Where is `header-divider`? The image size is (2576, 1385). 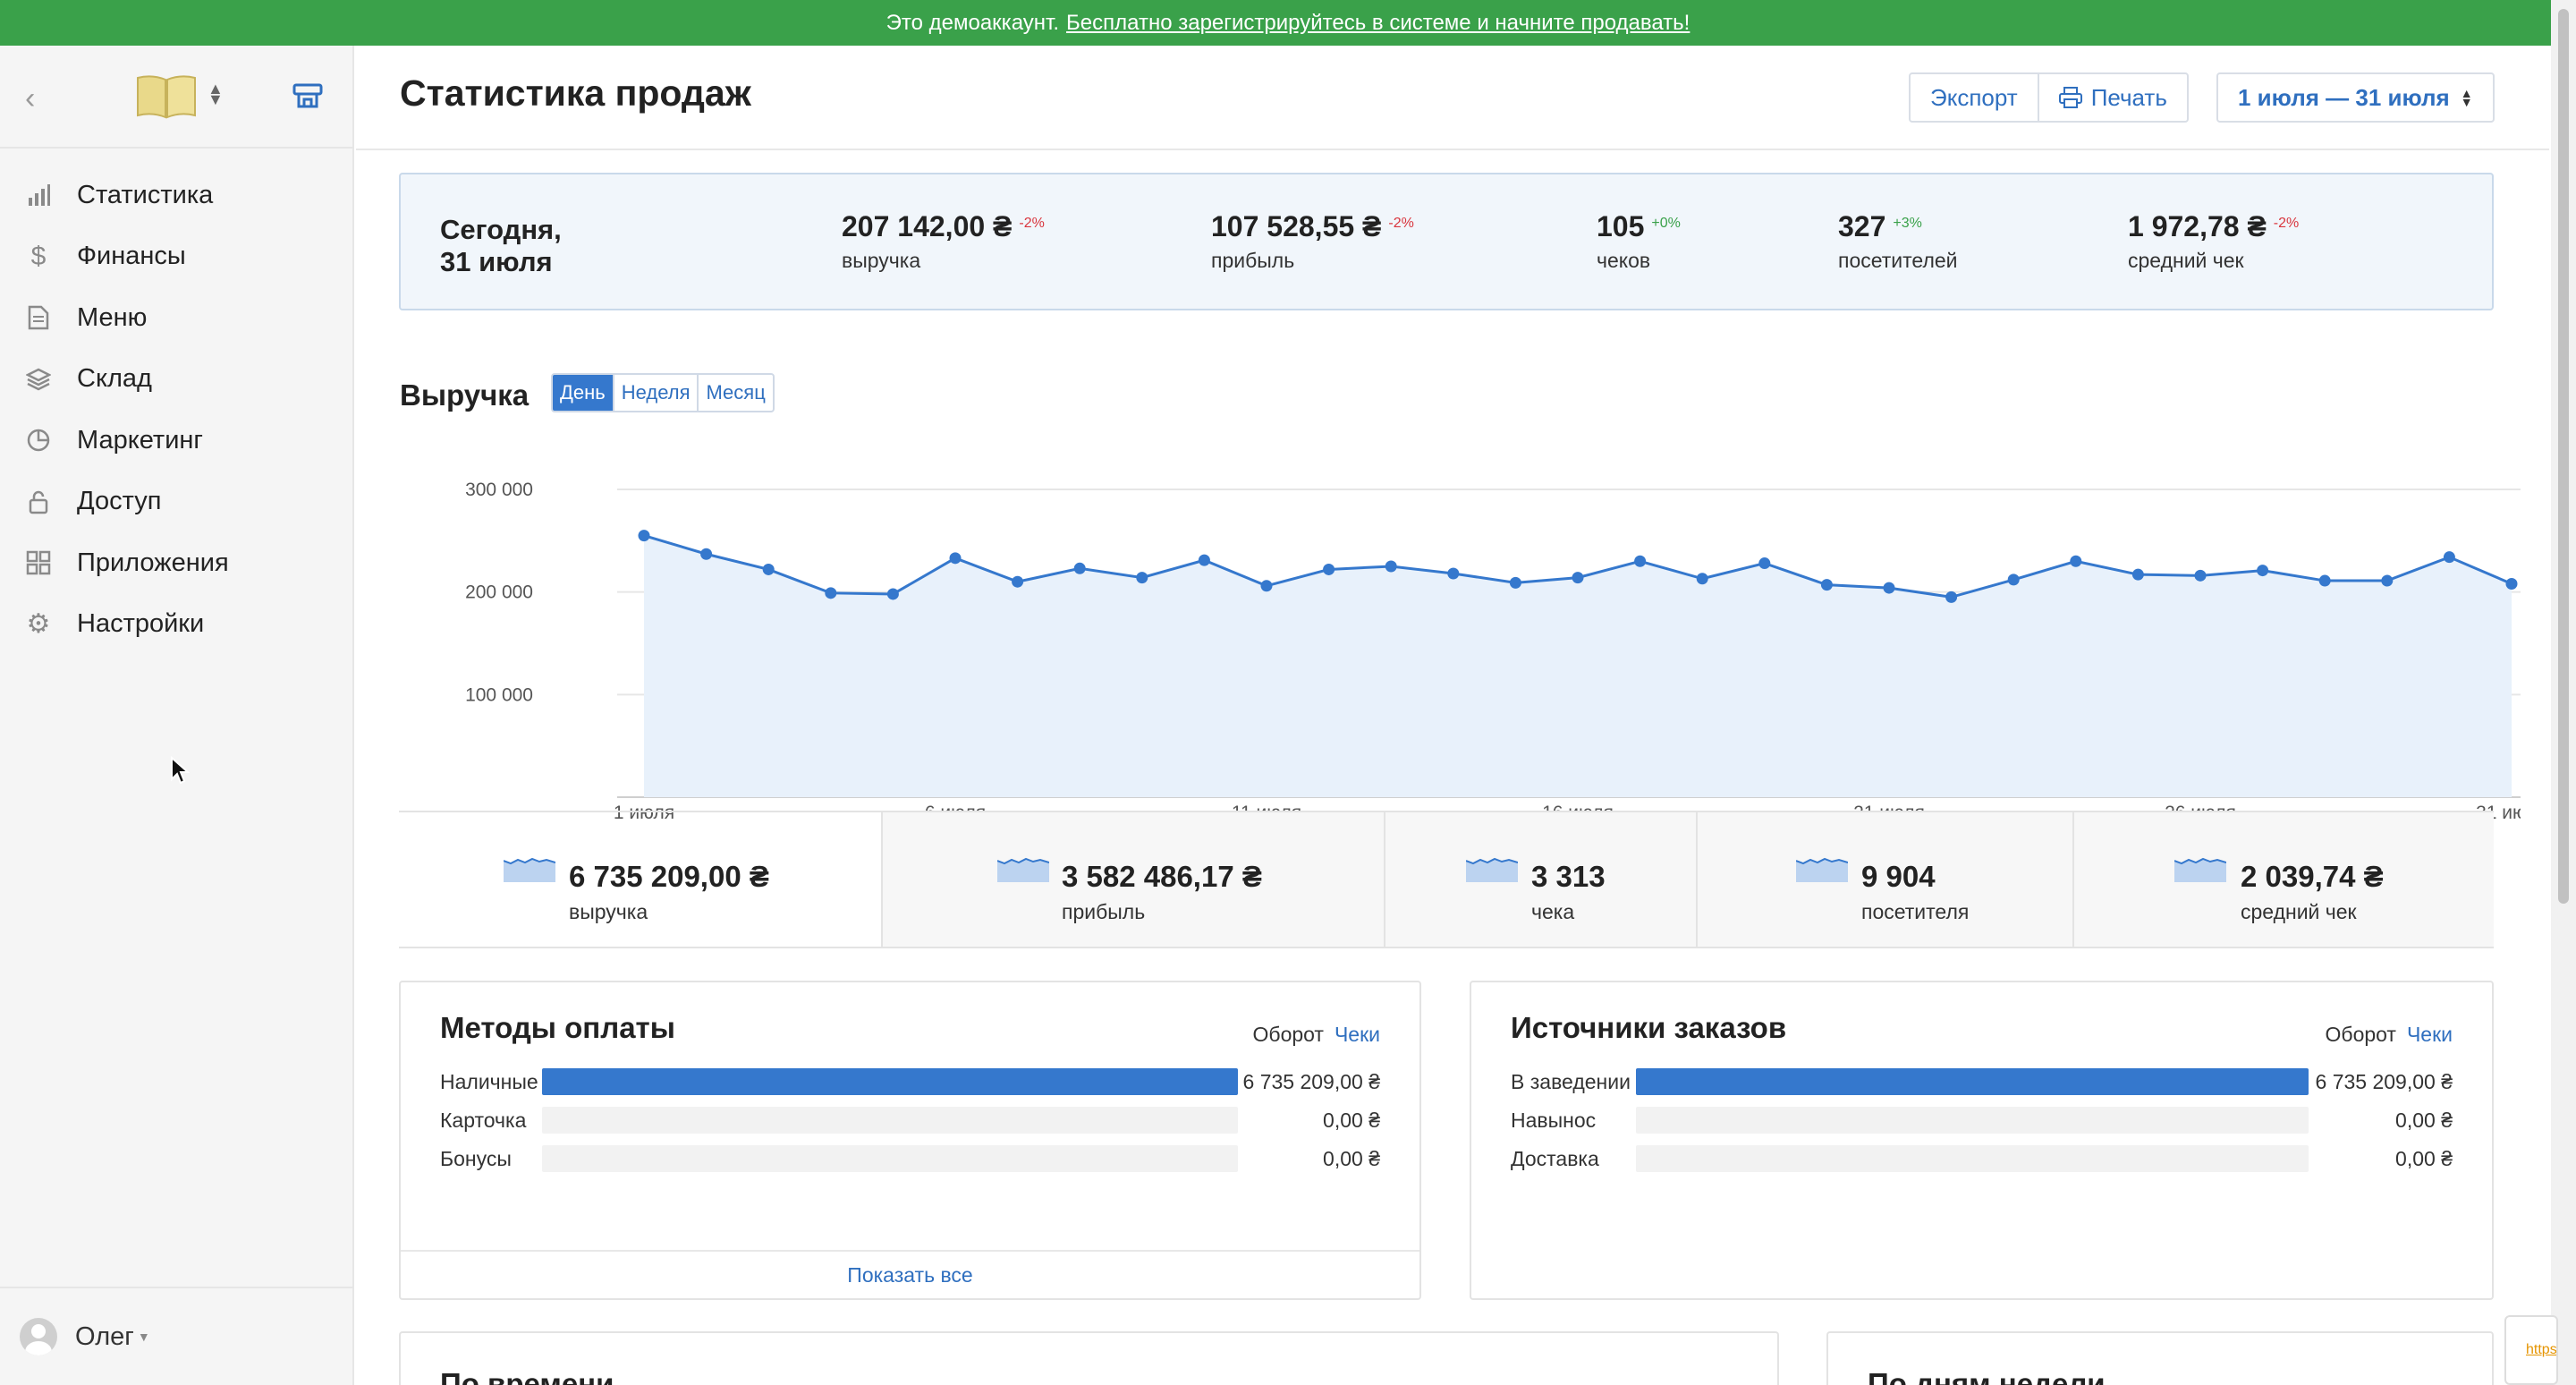 header-divider is located at coordinates (1452, 149).